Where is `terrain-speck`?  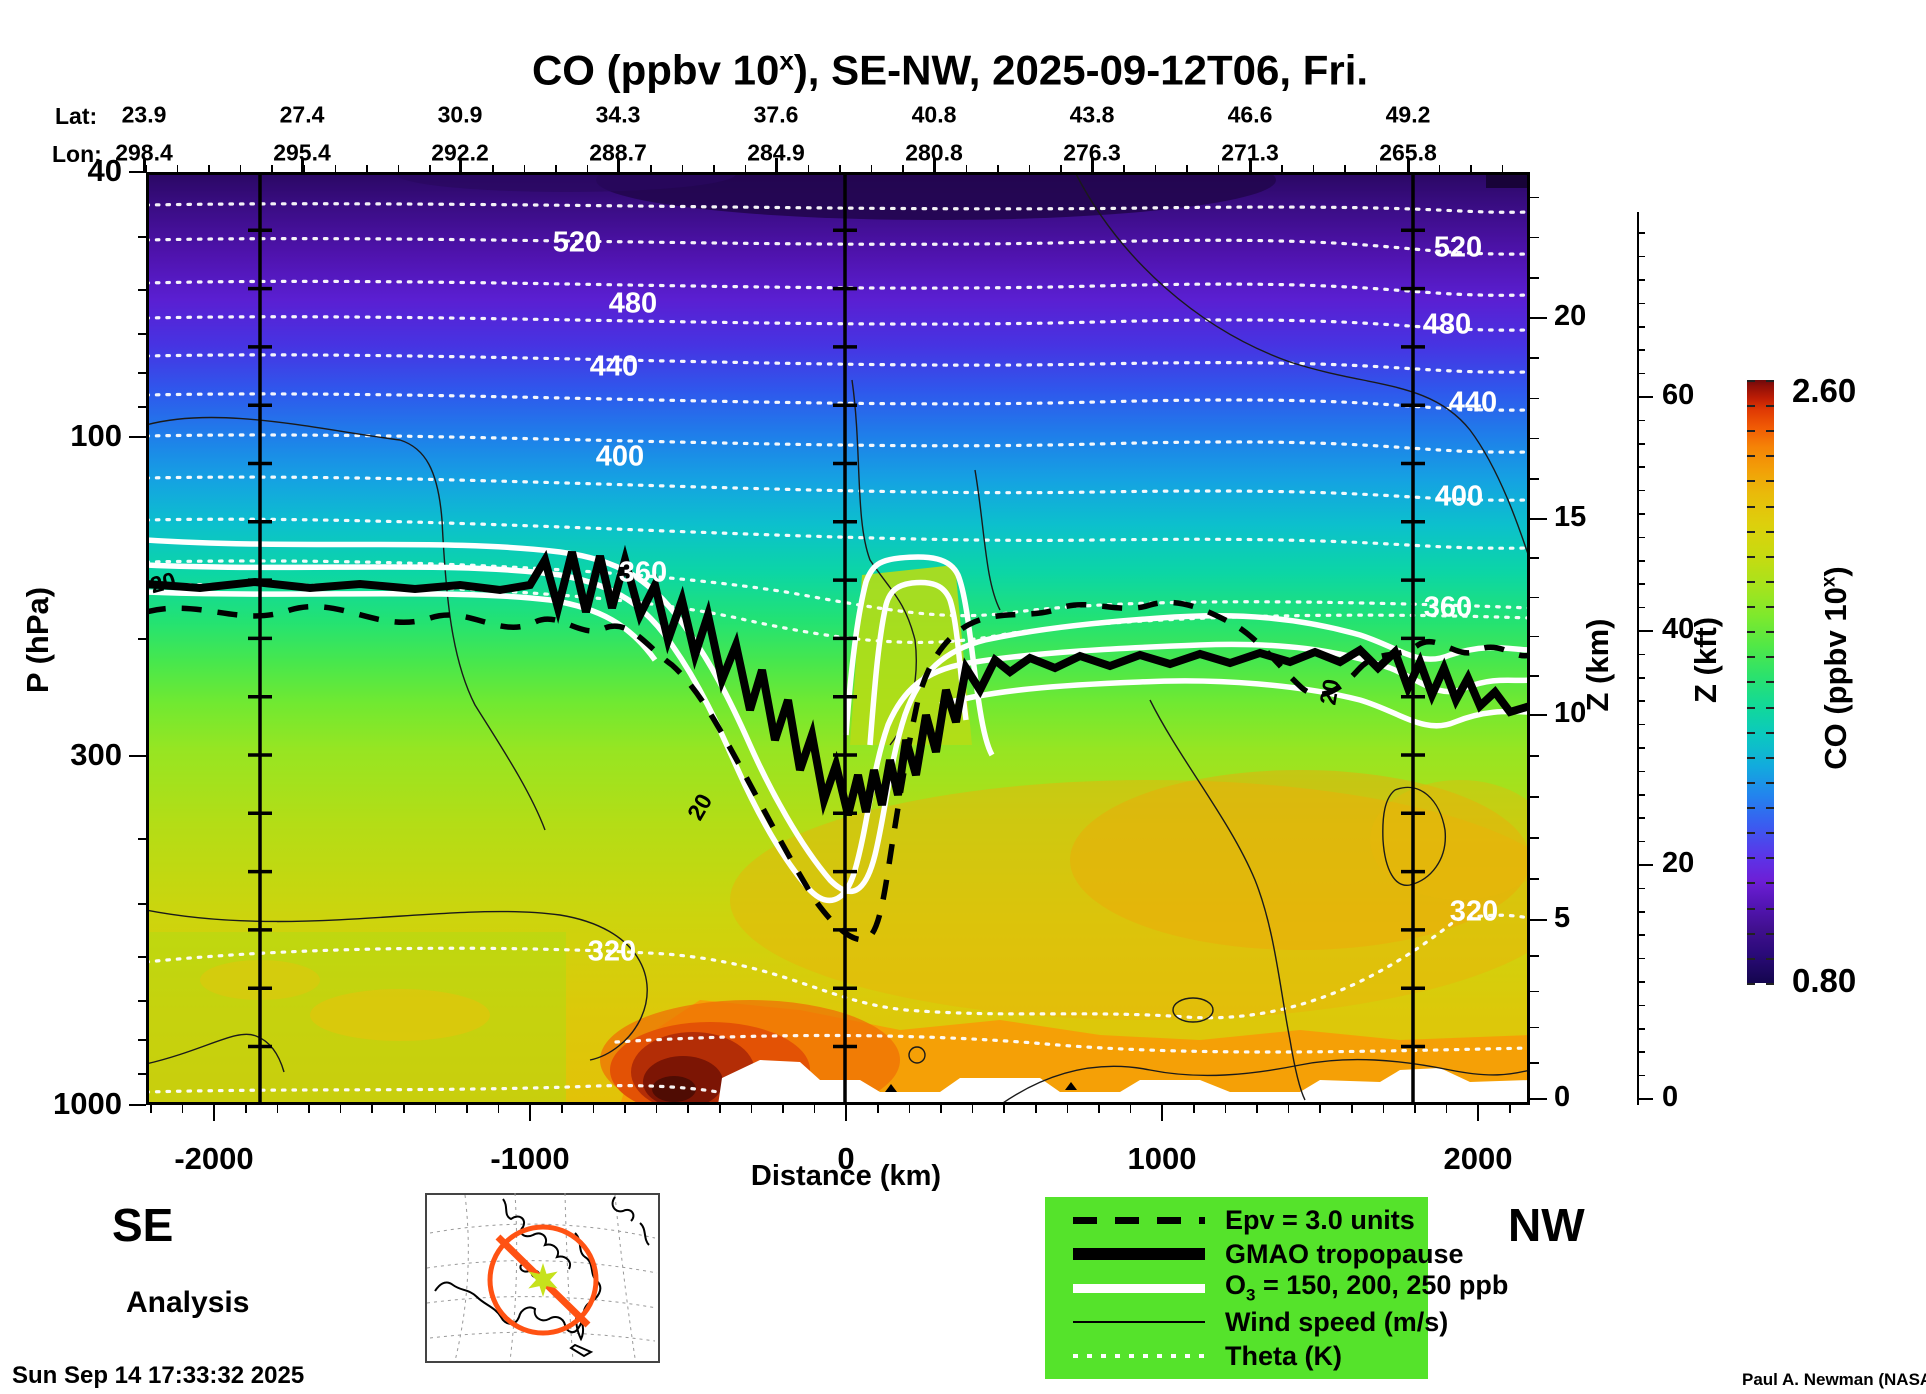 terrain-speck is located at coordinates (891, 1088).